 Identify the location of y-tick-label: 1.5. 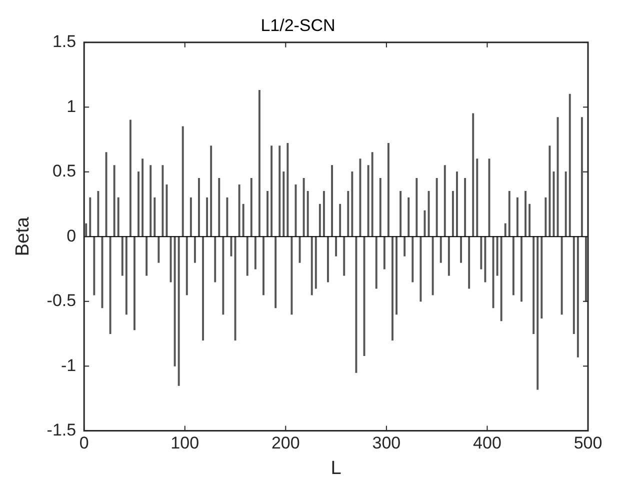
(64, 42).